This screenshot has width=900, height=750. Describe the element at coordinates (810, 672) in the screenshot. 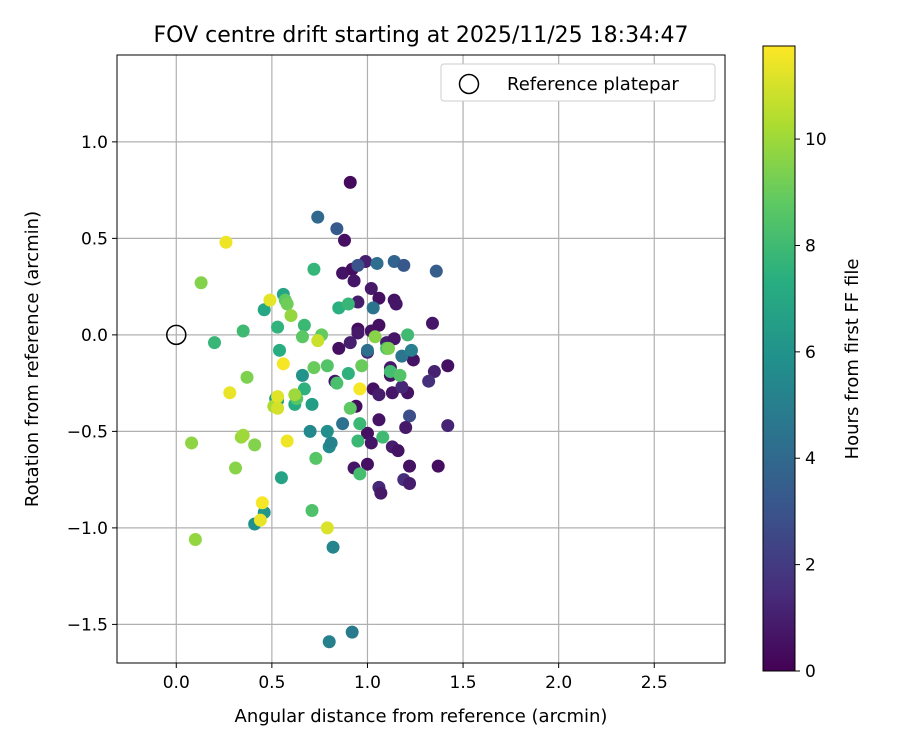

I see `colorbar-tick-label: 0` at that location.